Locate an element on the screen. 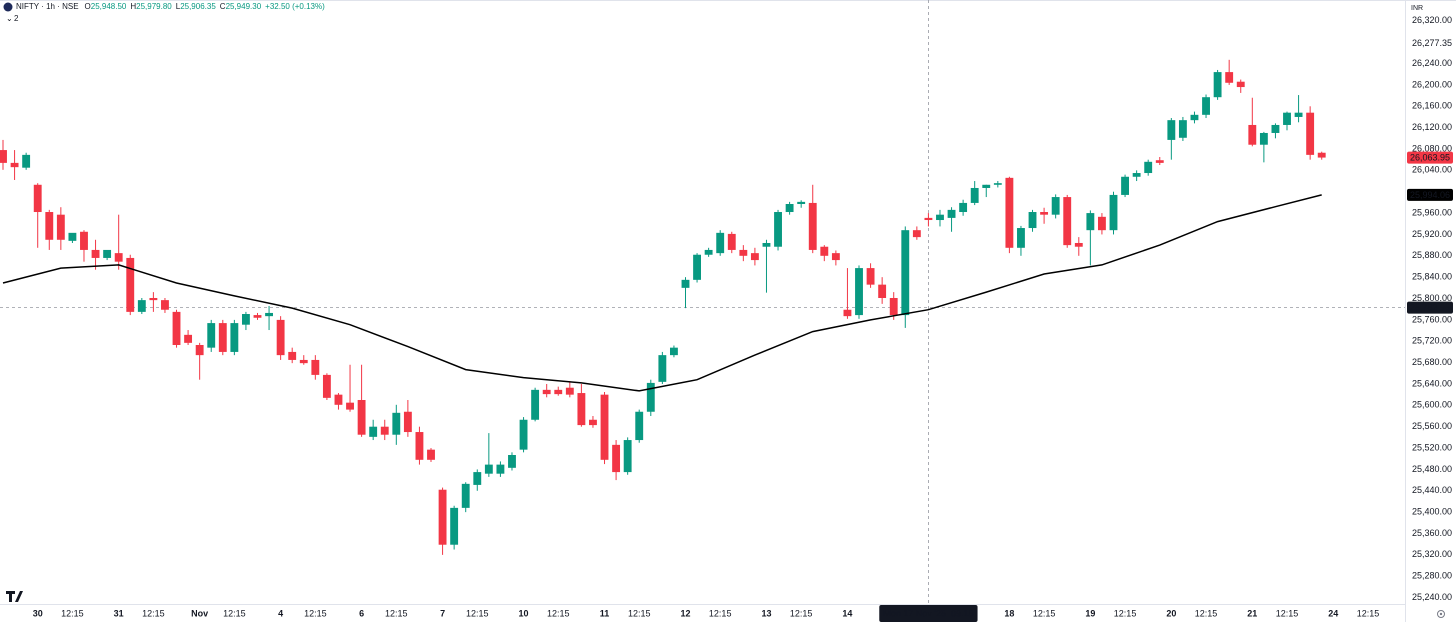 The height and width of the screenshot is (622, 1456). y-tick-label: 25,760.00 is located at coordinates (1432, 319).